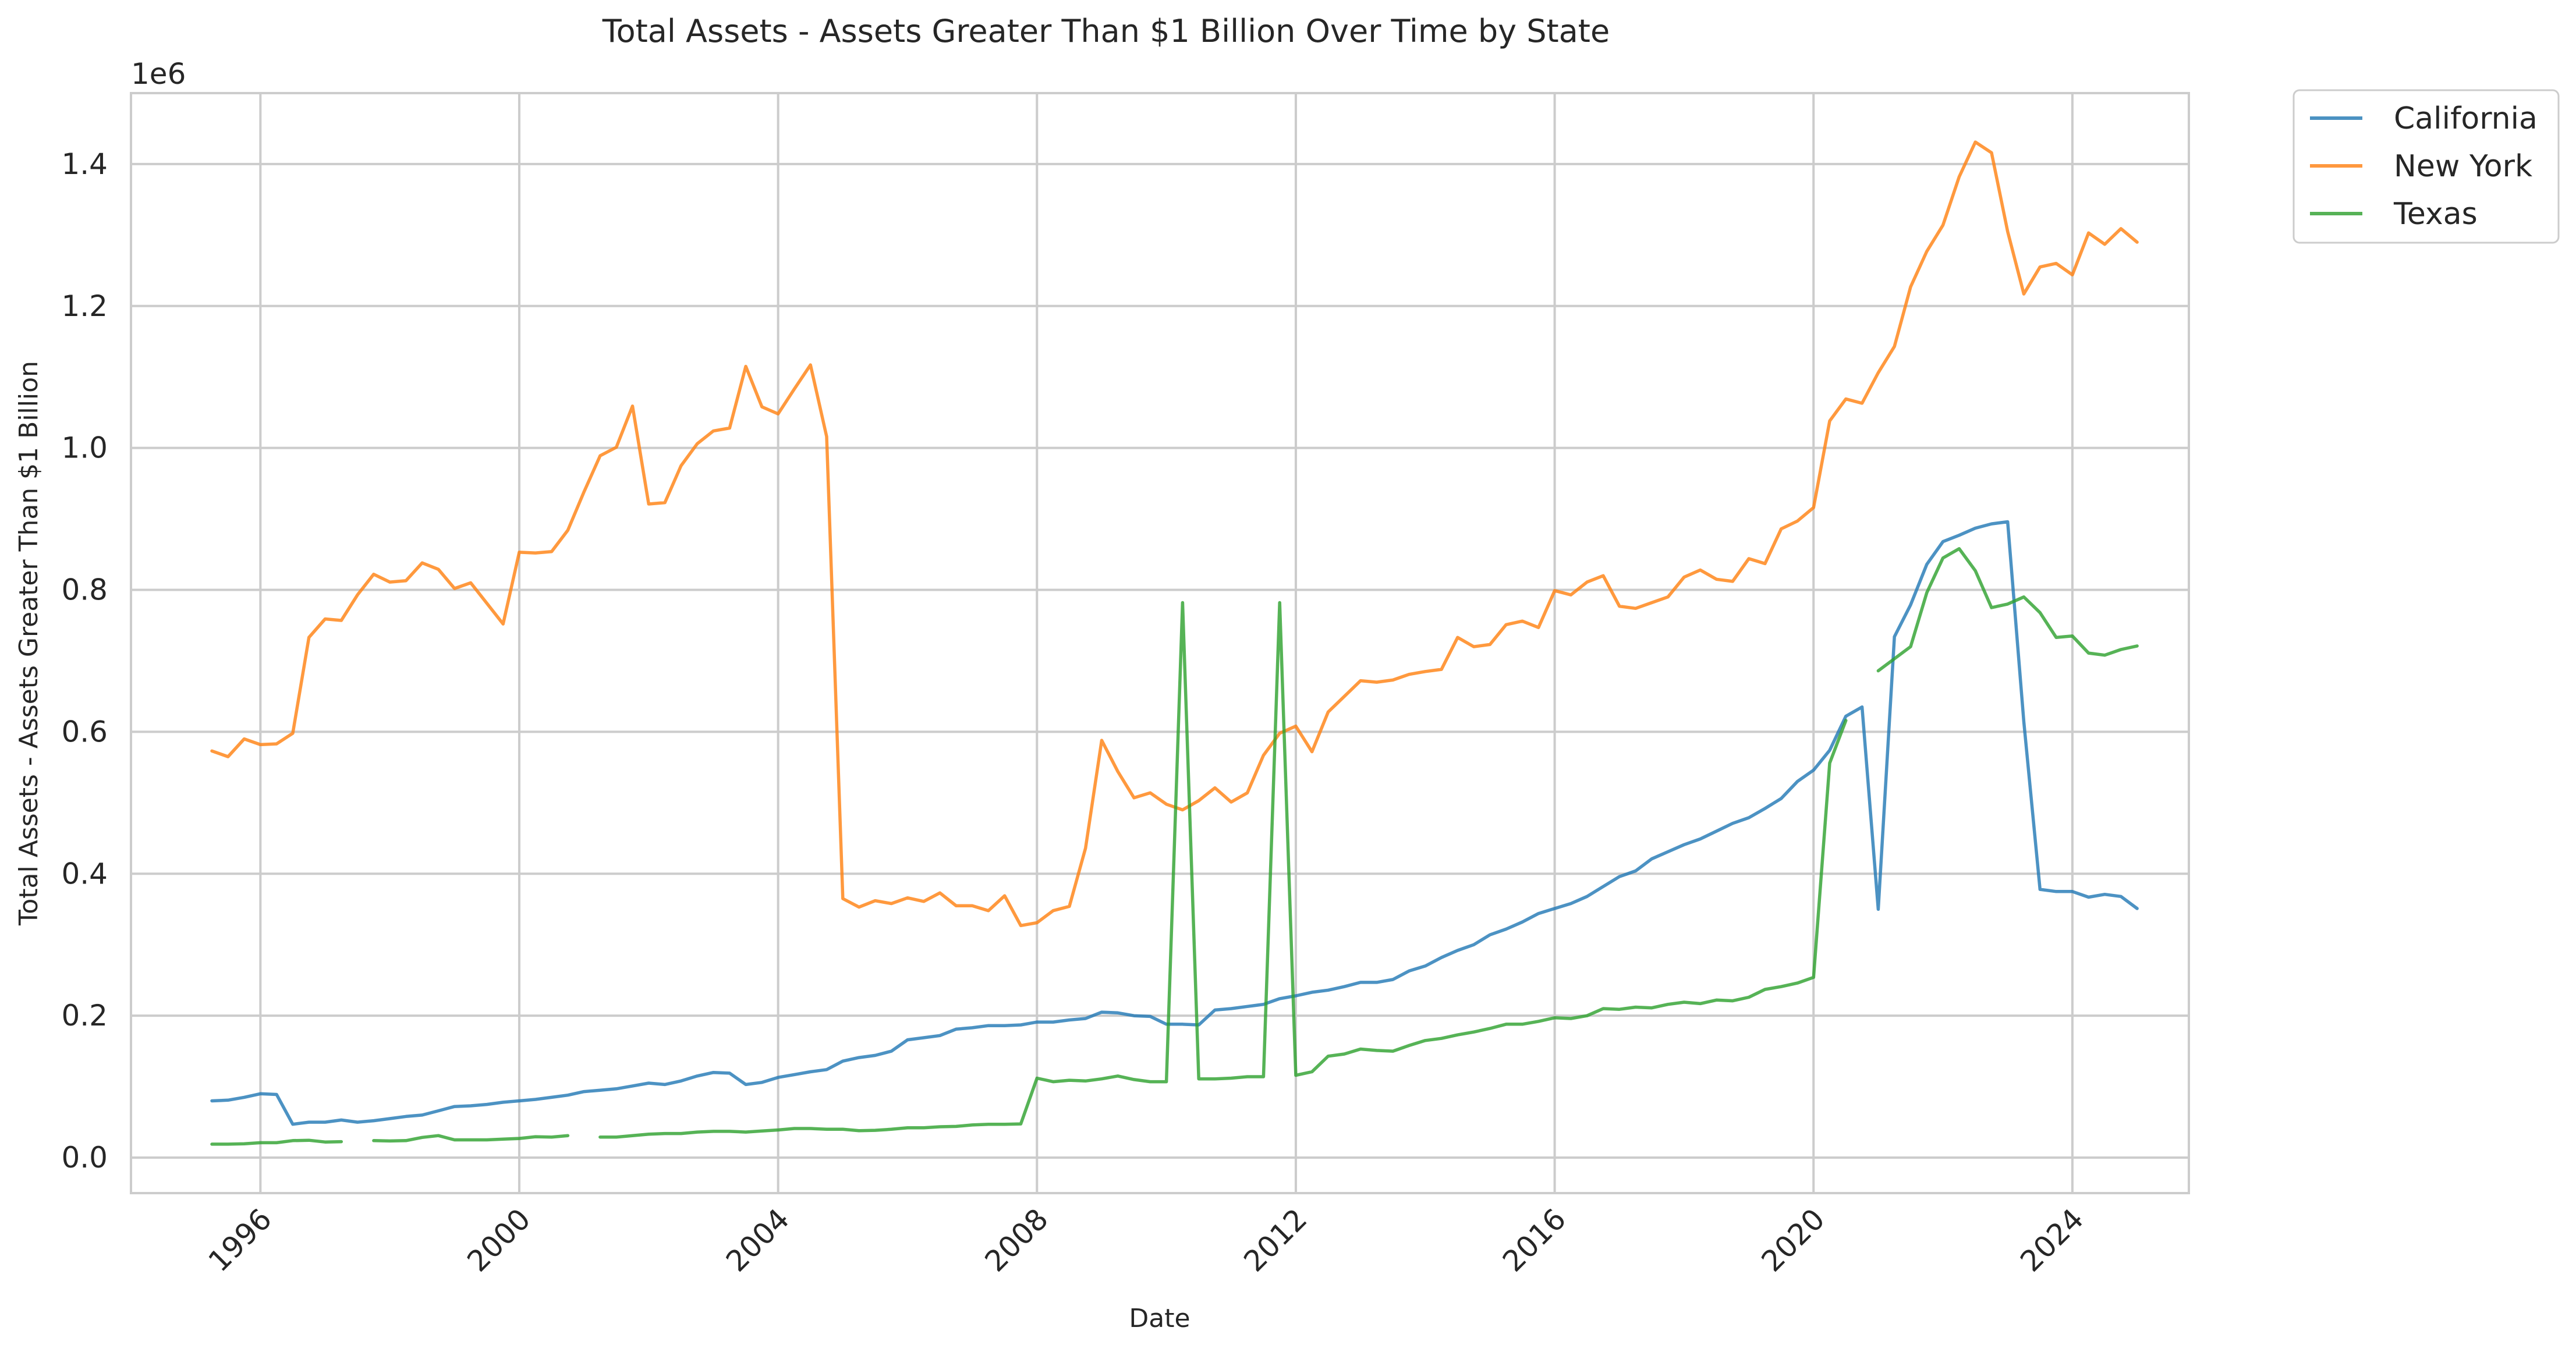 This screenshot has height=1352, width=2576. I want to click on y-tick-label: 0.8, so click(84, 590).